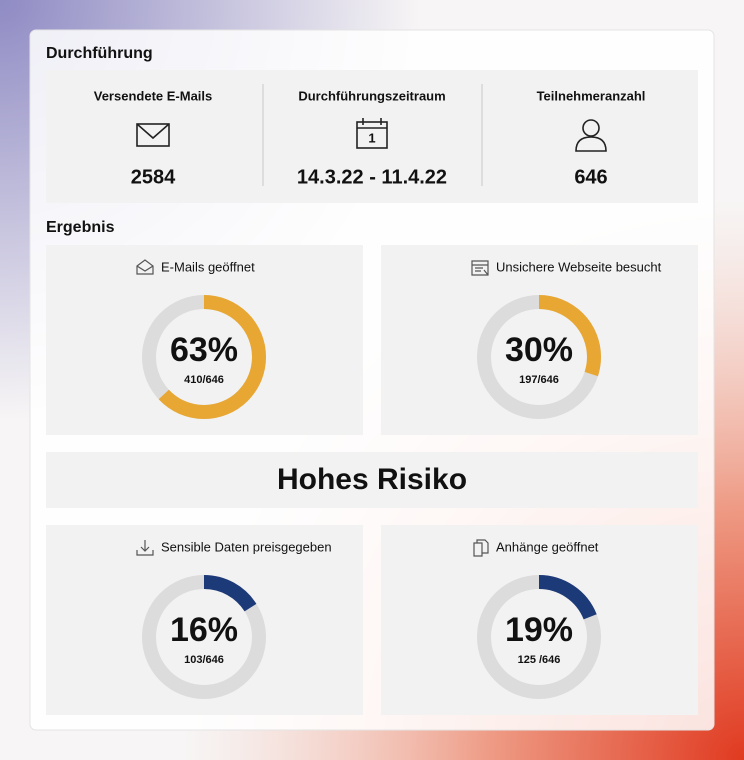 The width and height of the screenshot is (744, 760). I want to click on count-label: 197/646, so click(539, 380).